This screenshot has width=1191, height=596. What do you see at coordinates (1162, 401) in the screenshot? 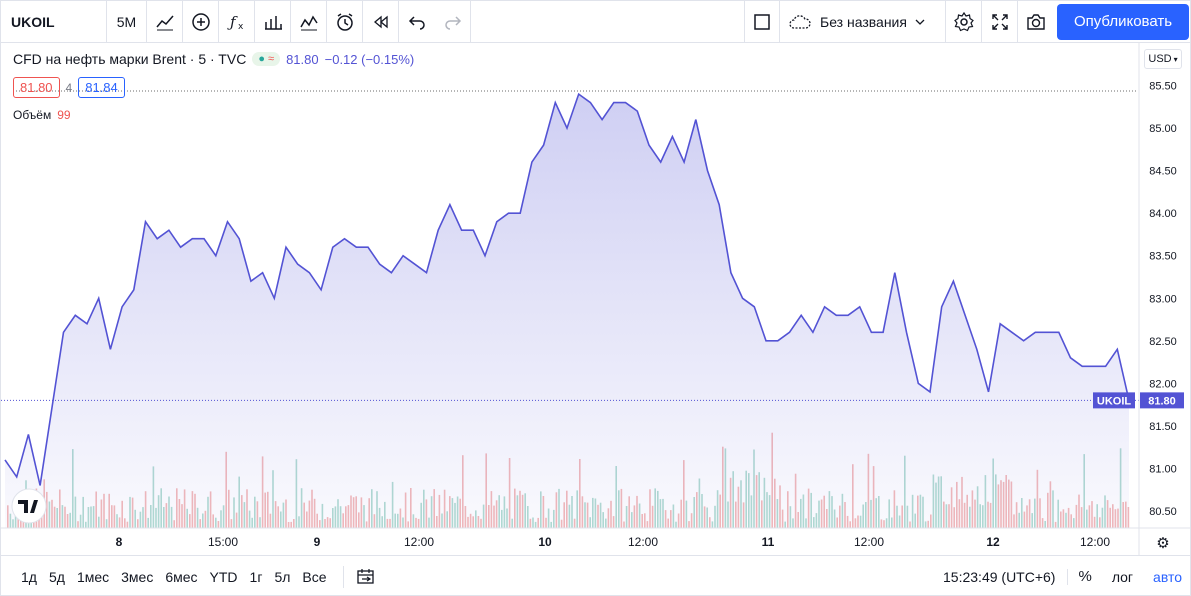
I see `last-price-value: 81.80` at bounding box center [1162, 401].